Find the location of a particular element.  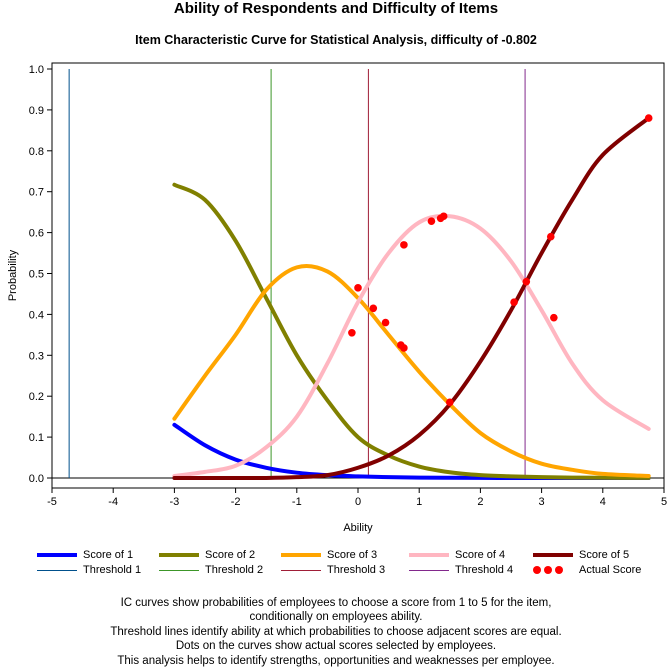

x-tick-label: 1 is located at coordinates (419, 502).